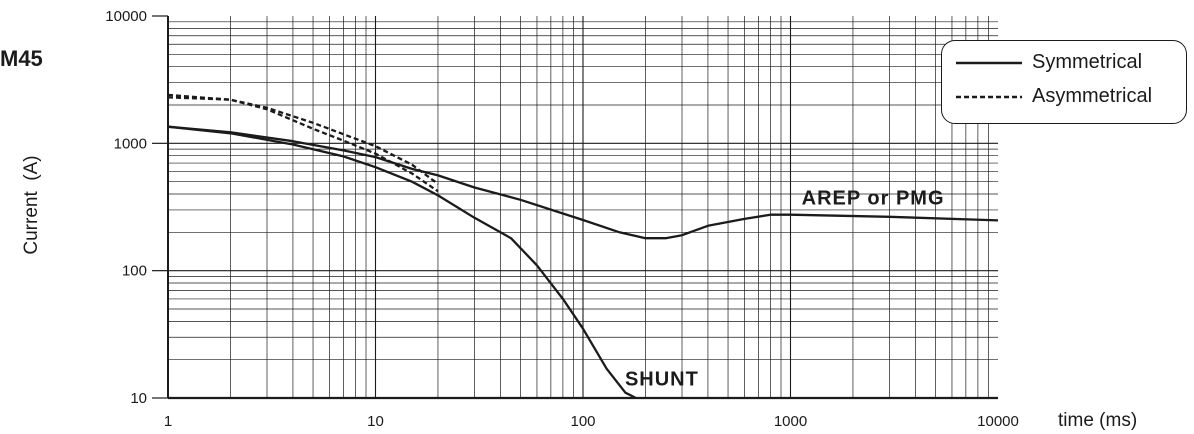 The height and width of the screenshot is (434, 1194). I want to click on x-tick-label: 10, so click(375, 421).